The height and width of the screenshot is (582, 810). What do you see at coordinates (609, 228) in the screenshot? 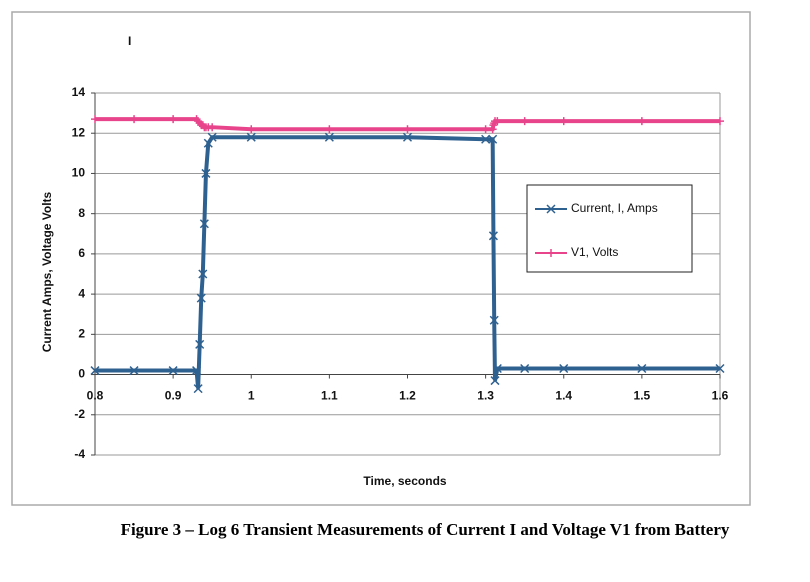
I see `legend-box` at bounding box center [609, 228].